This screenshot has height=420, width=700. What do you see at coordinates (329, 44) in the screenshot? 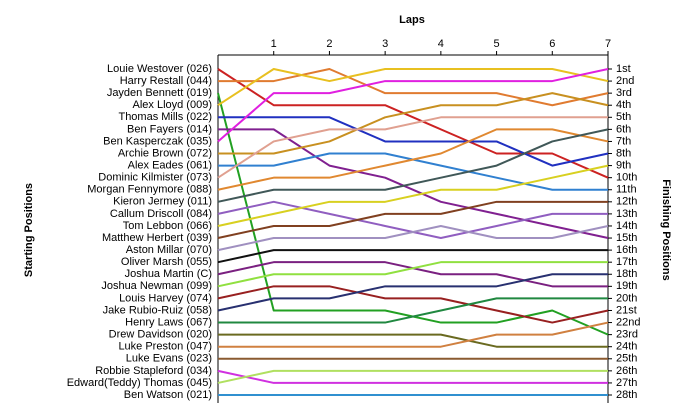
I see `x-tick-label: 2` at bounding box center [329, 44].